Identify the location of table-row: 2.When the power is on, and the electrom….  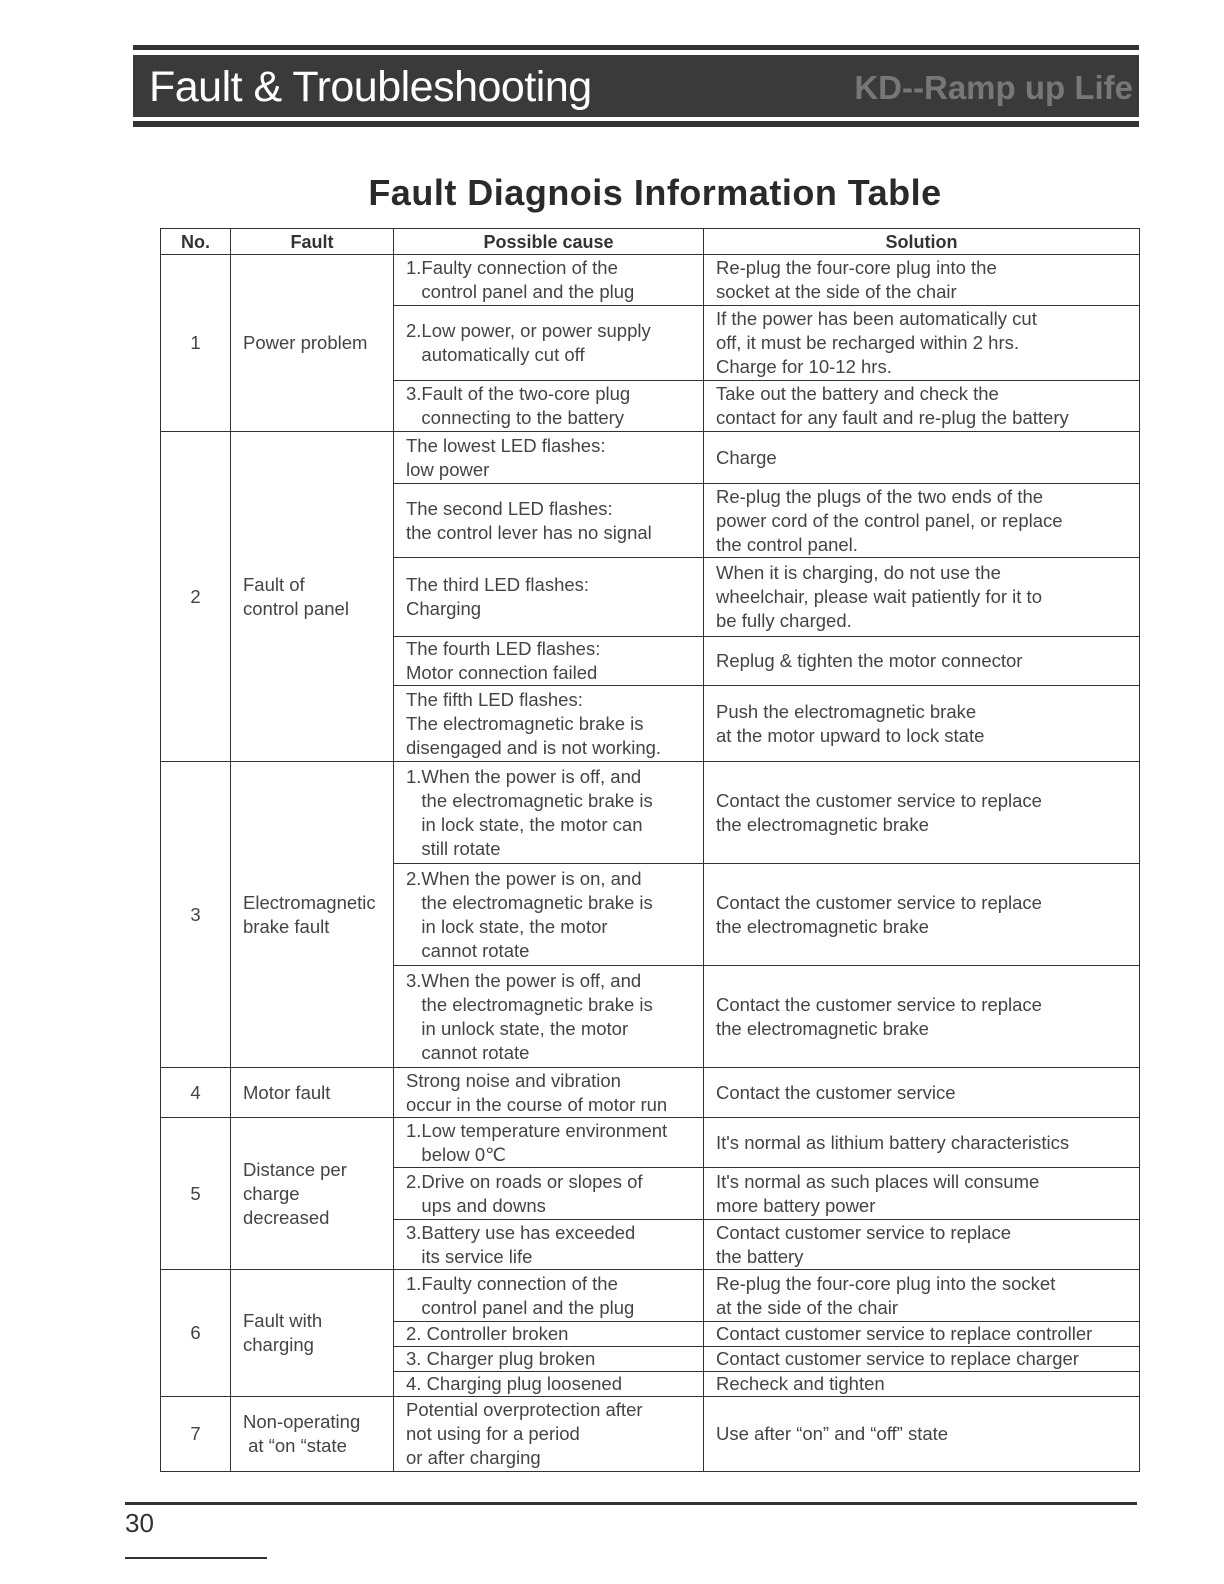
(650, 914).